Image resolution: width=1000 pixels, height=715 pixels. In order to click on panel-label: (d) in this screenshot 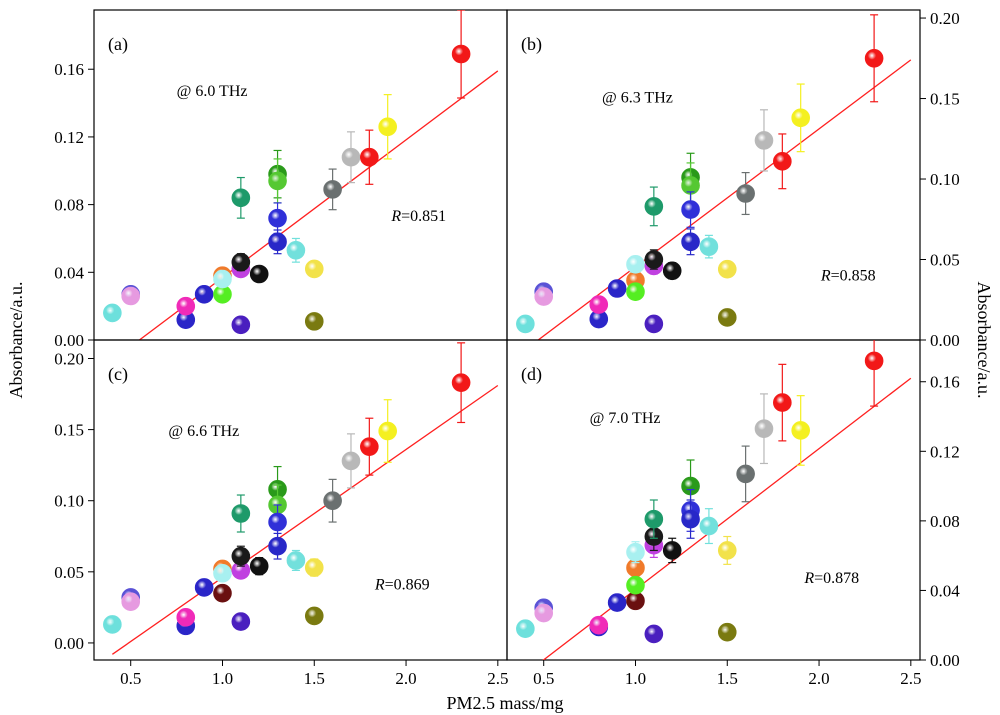, I will do `click(531, 374)`.